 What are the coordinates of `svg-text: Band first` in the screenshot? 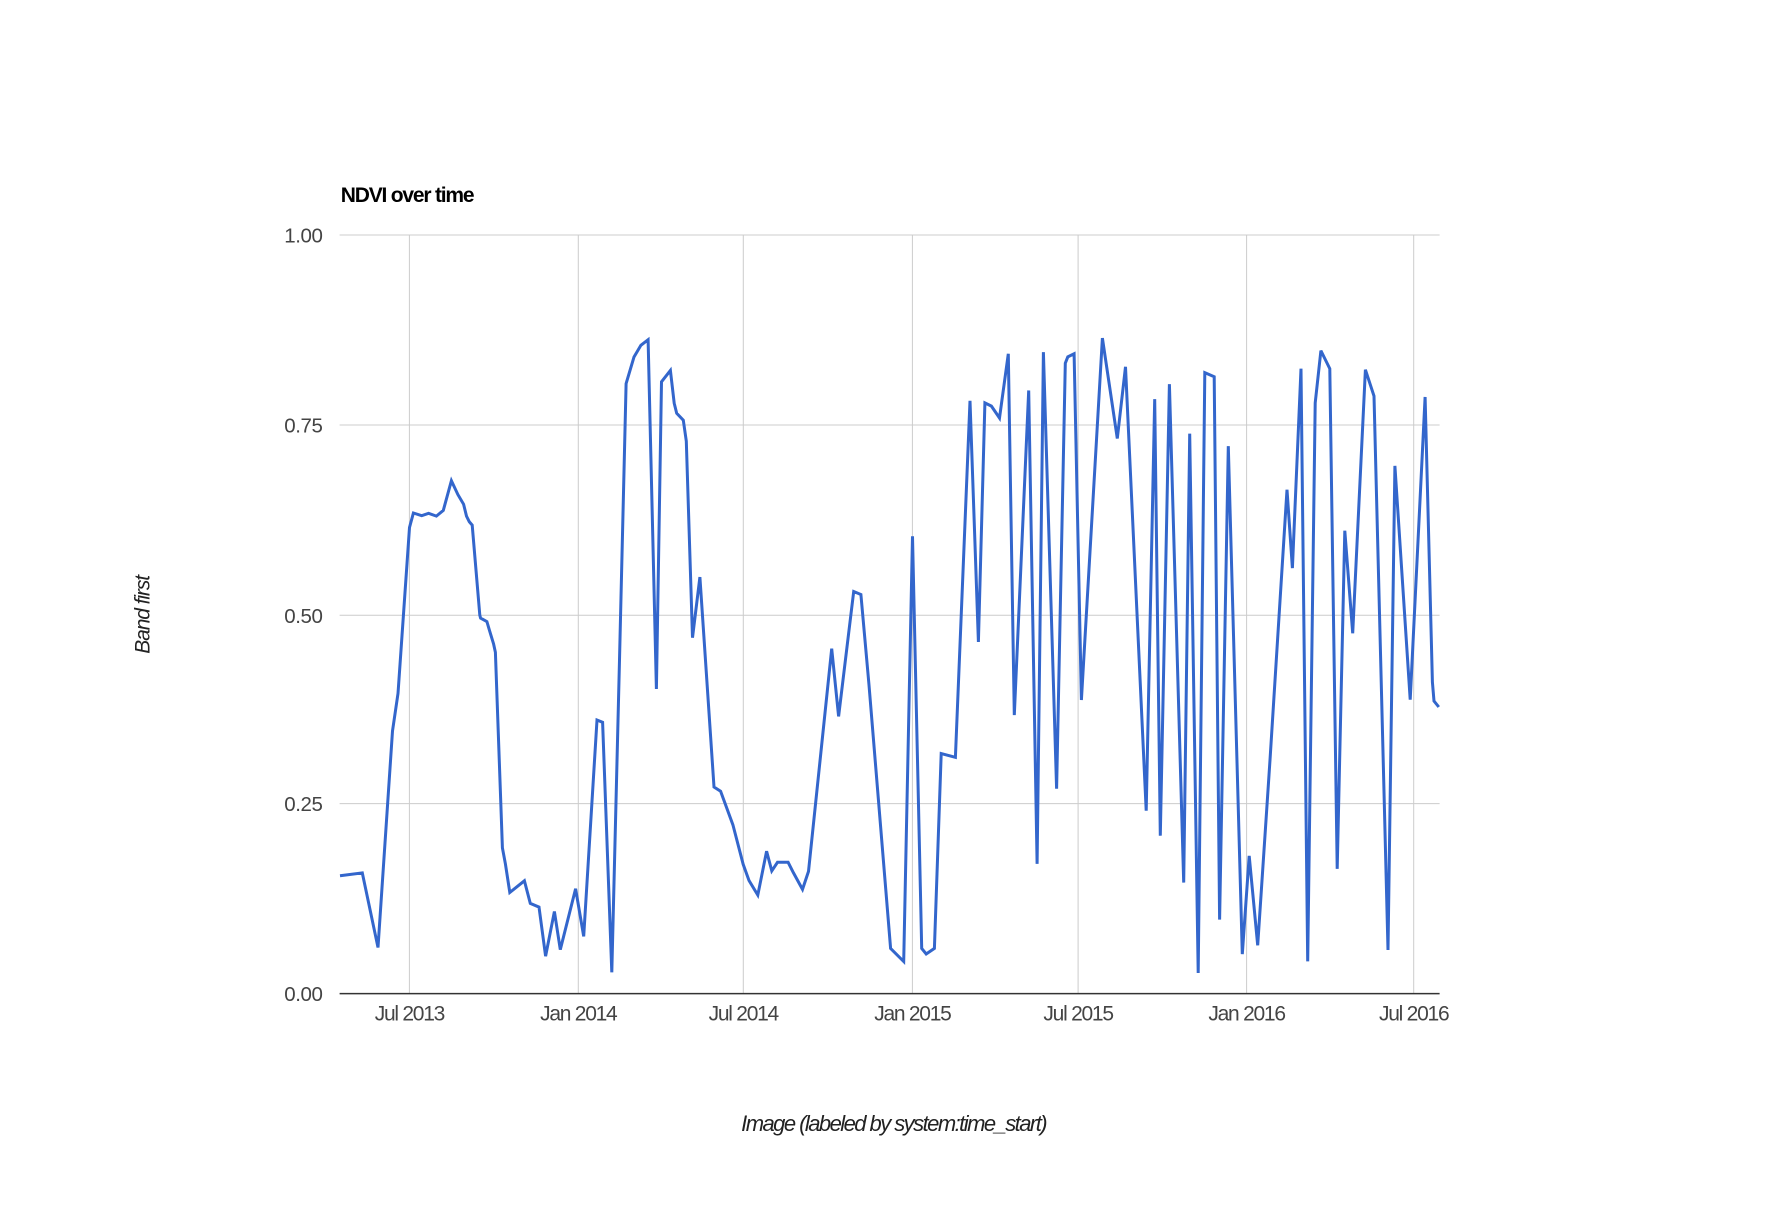 It's located at (143, 614).